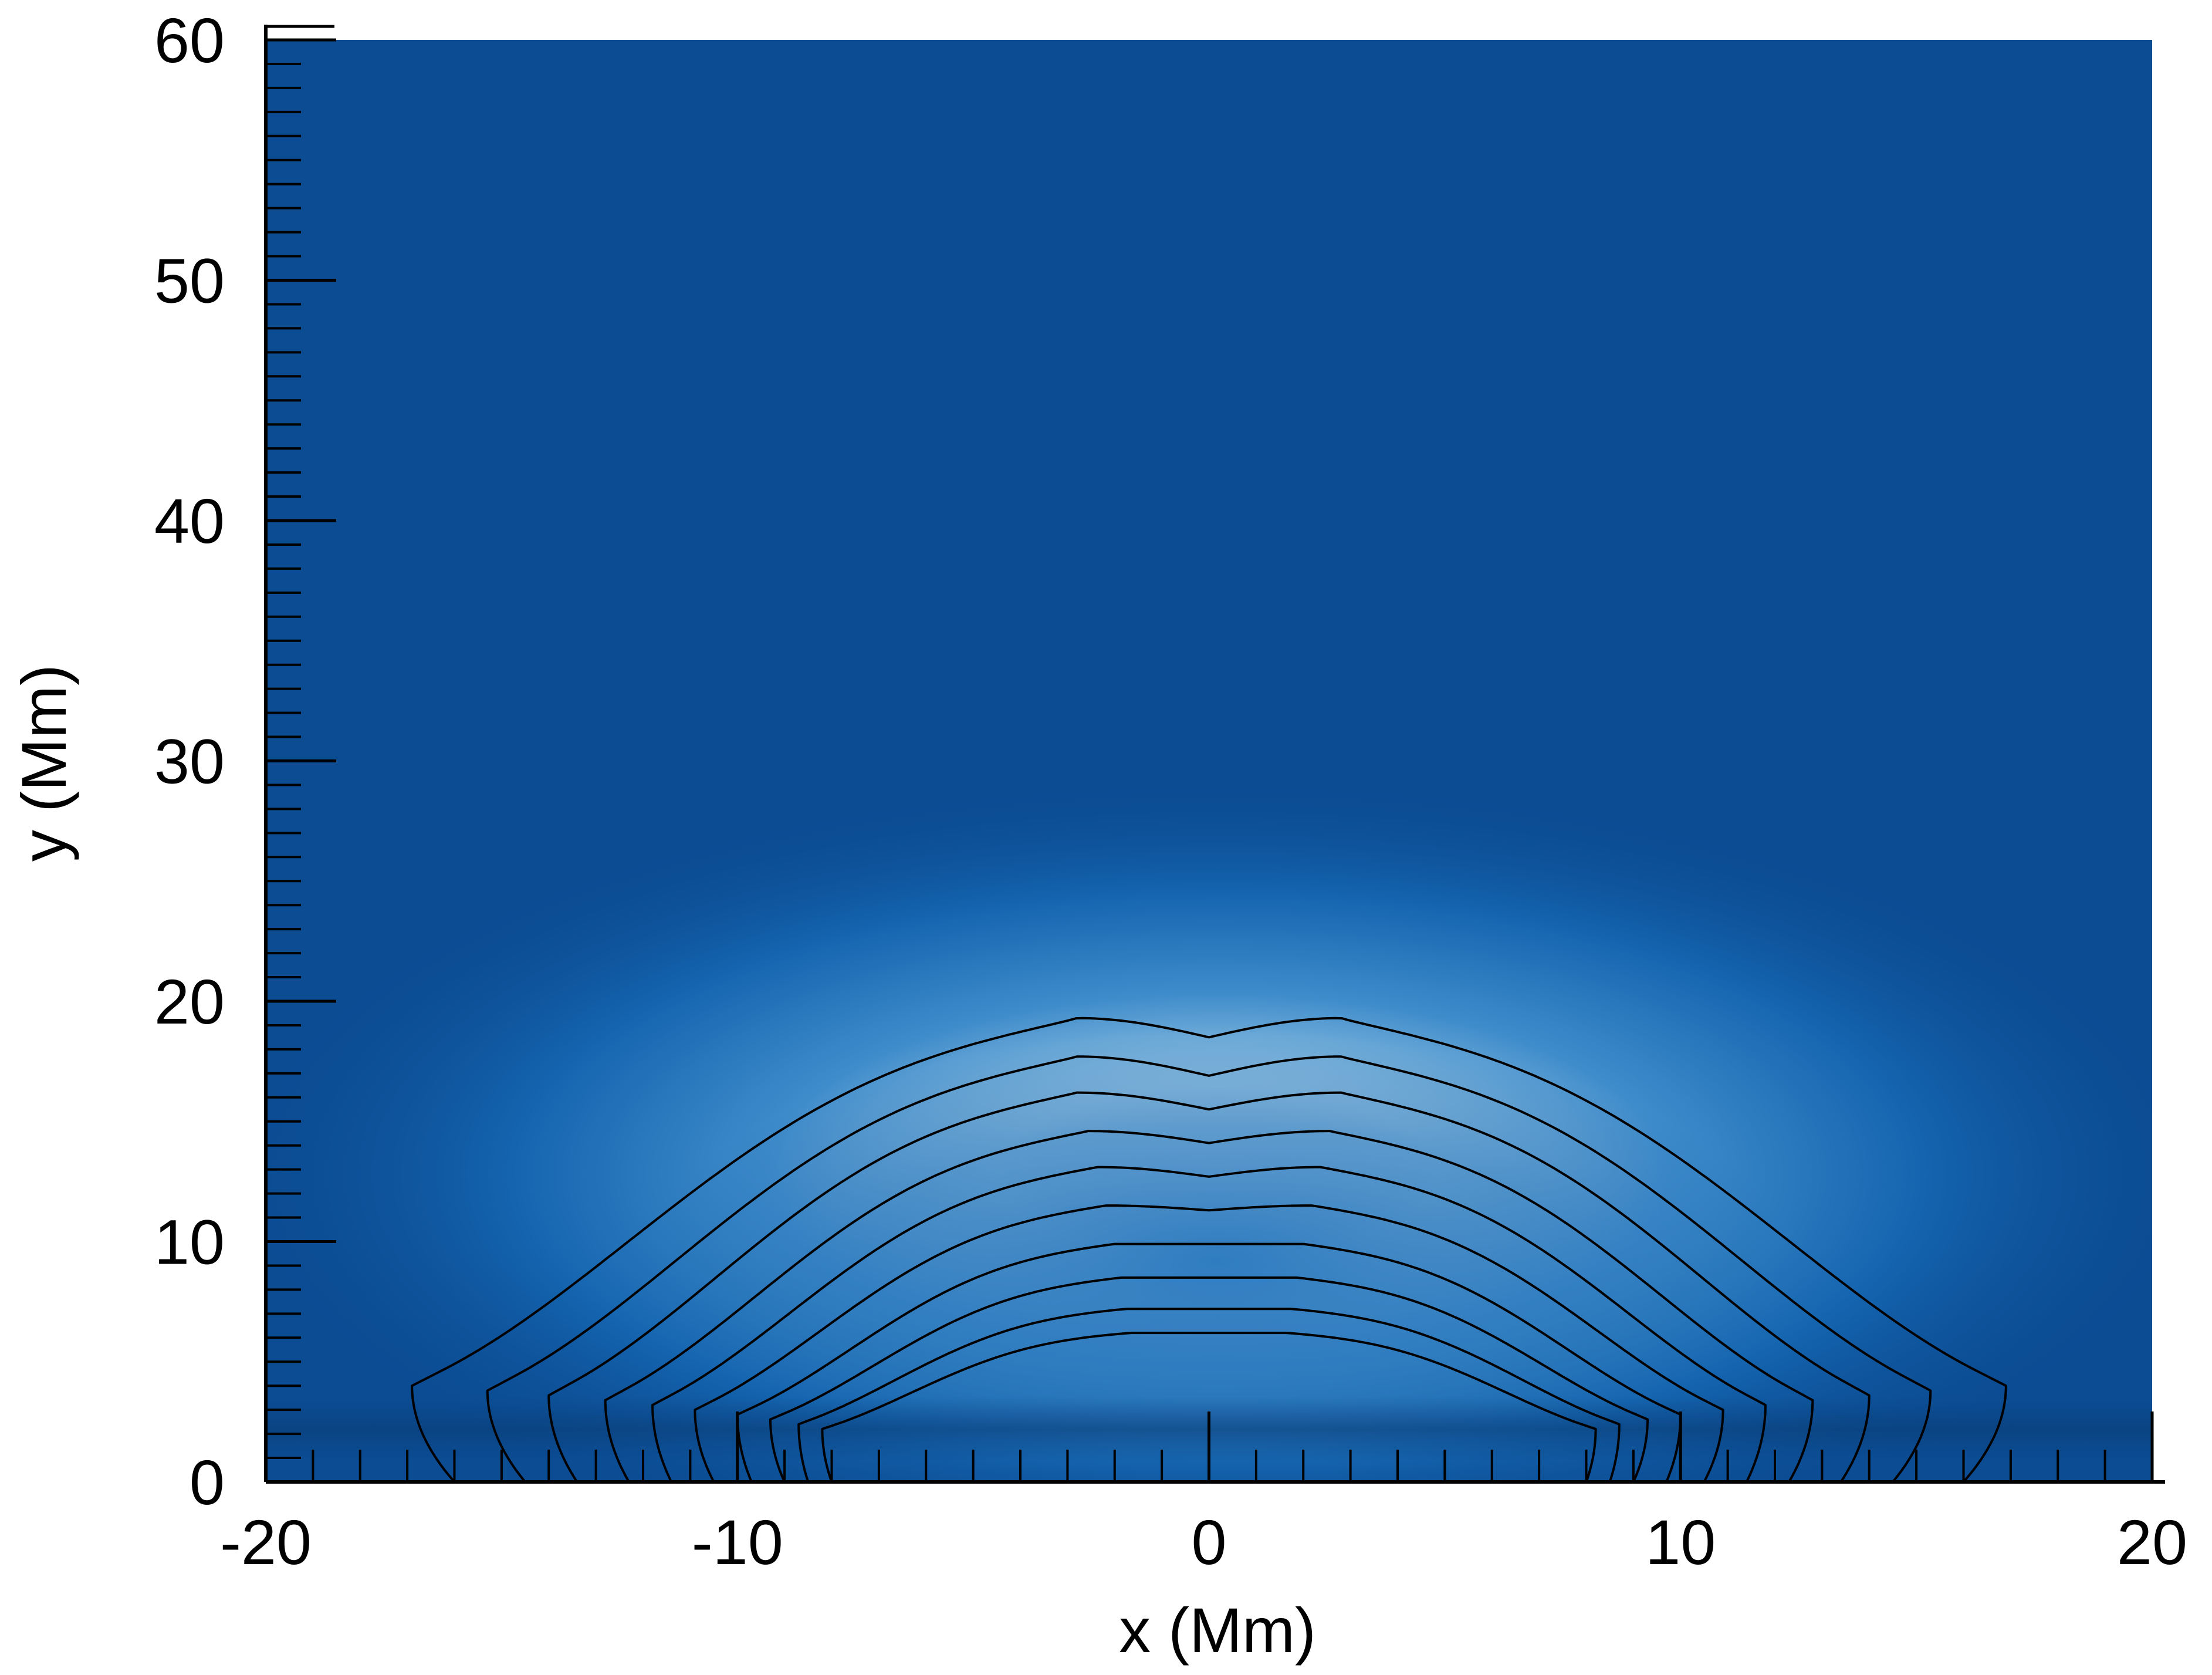  Describe the element at coordinates (189, 40) in the screenshot. I see `y-tick-label: 60` at that location.